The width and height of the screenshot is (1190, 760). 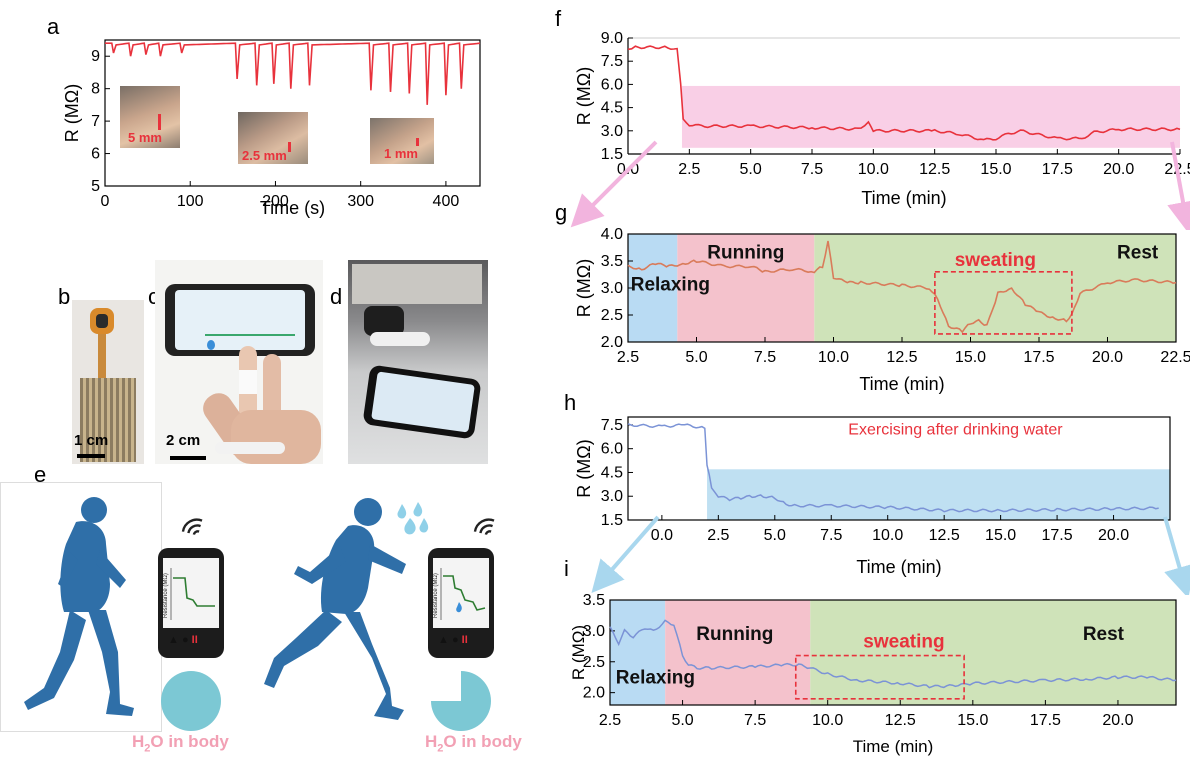 I want to click on x-tick-label: 300, so click(x=360, y=201).